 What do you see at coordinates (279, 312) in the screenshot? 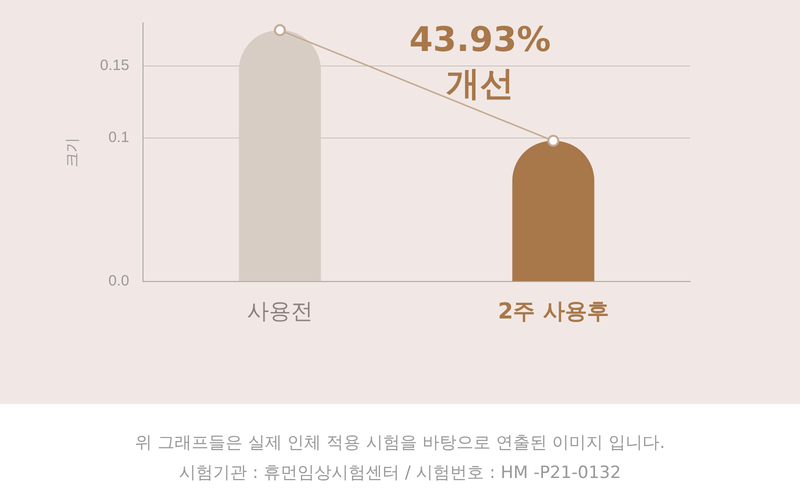
I see `x-tick-label: 사용전` at bounding box center [279, 312].